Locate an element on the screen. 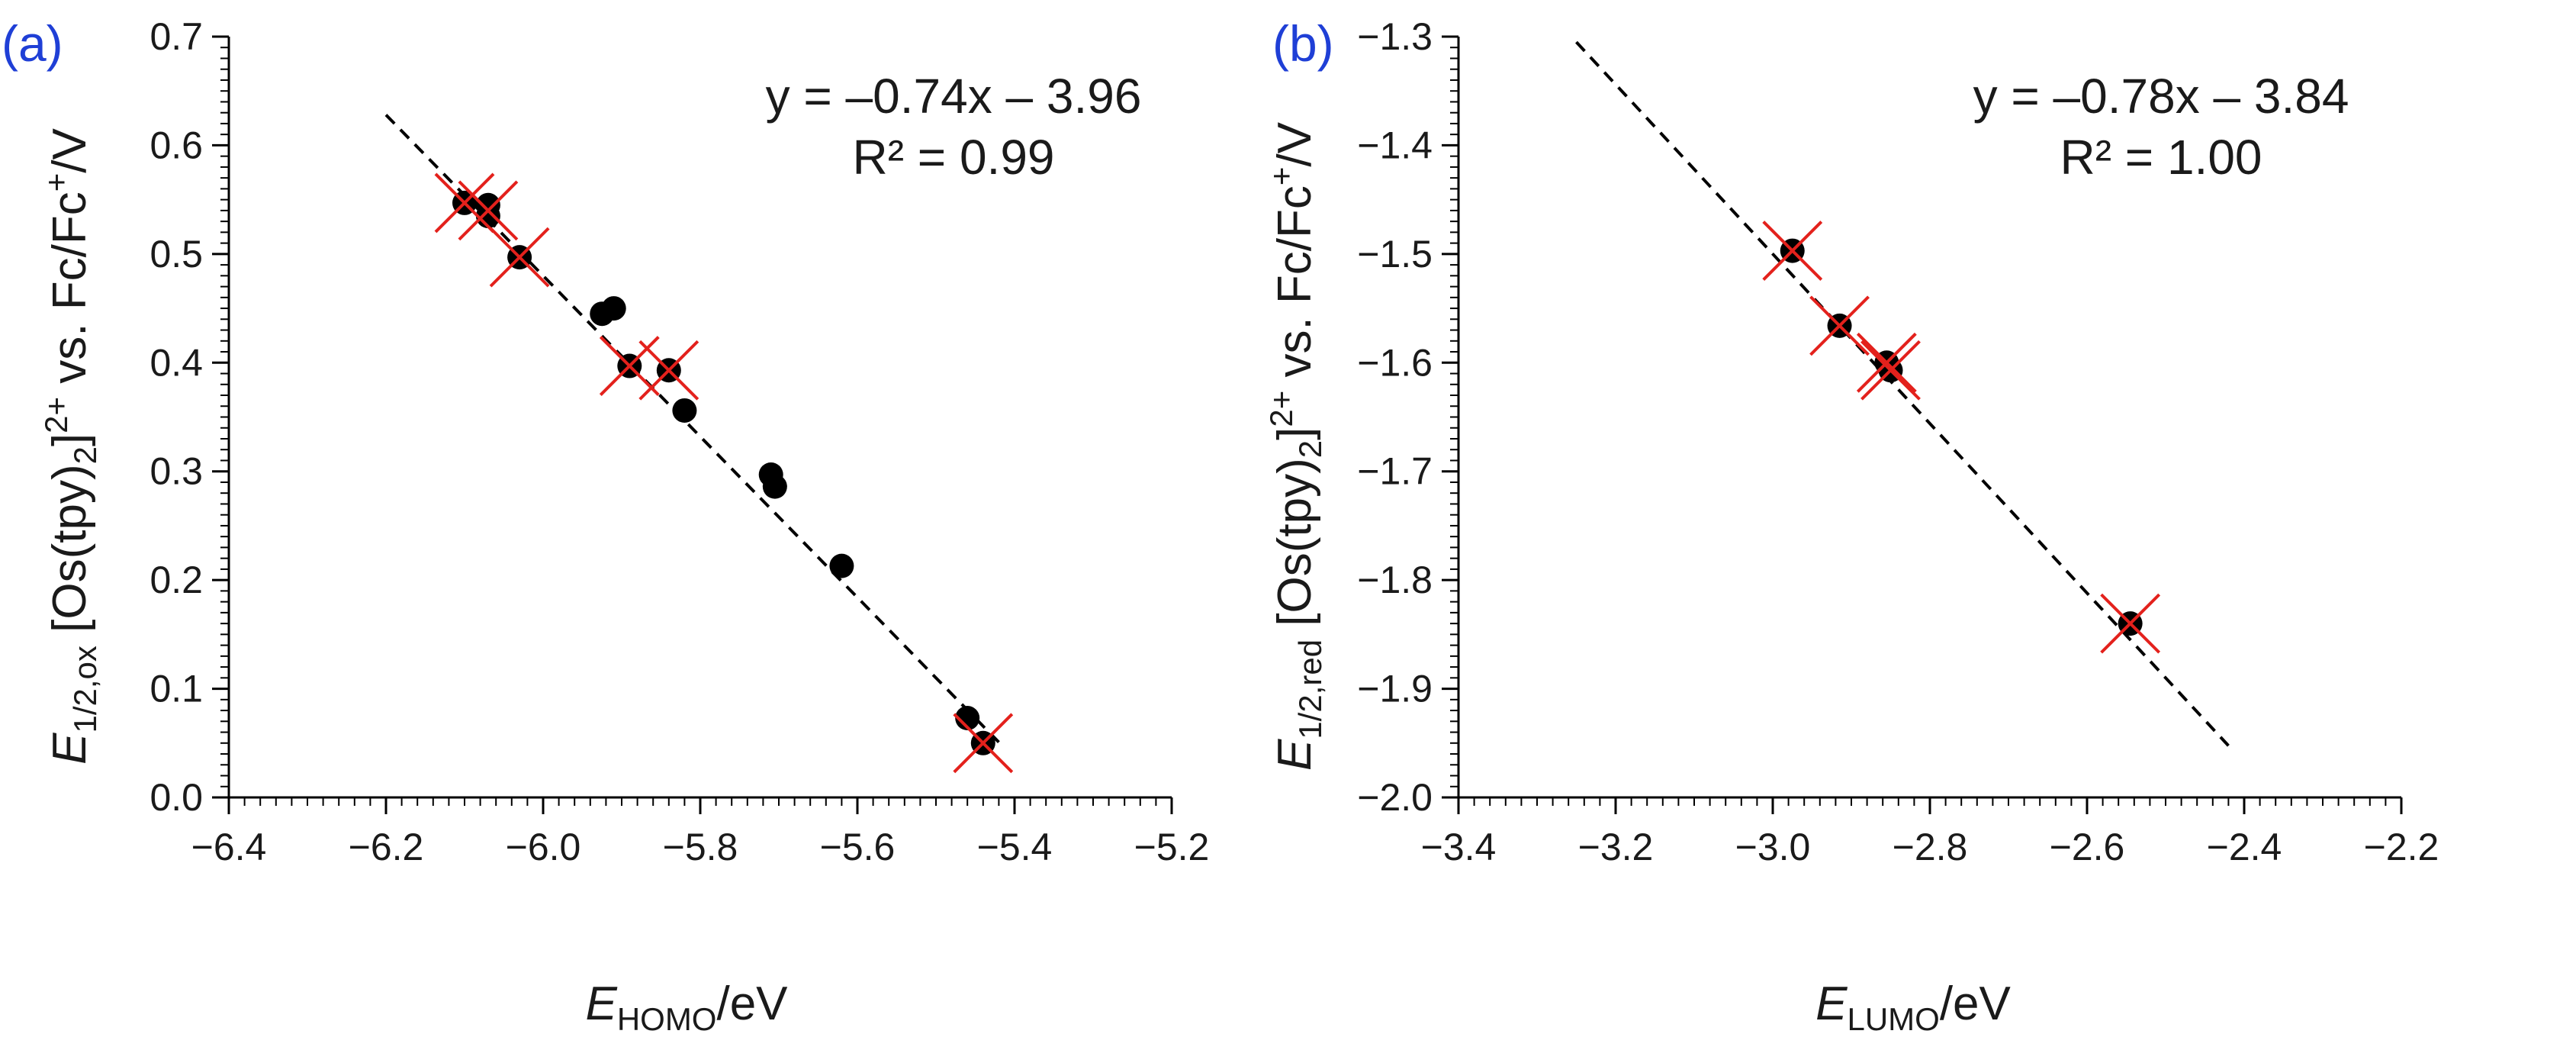 Image resolution: width=2576 pixels, height=1050 pixels. panel-a-x-axis-title: EHOMO/eV is located at coordinates (687, 1008).